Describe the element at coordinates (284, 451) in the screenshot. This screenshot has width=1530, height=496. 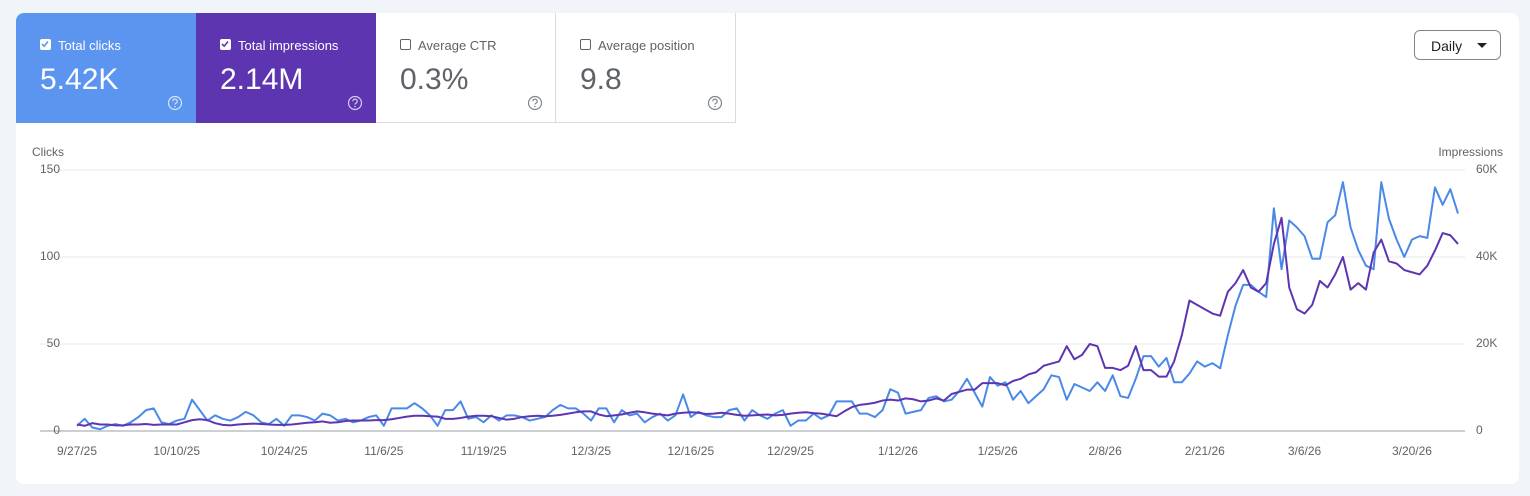
I see `x-tick-label: 10/24/25` at that location.